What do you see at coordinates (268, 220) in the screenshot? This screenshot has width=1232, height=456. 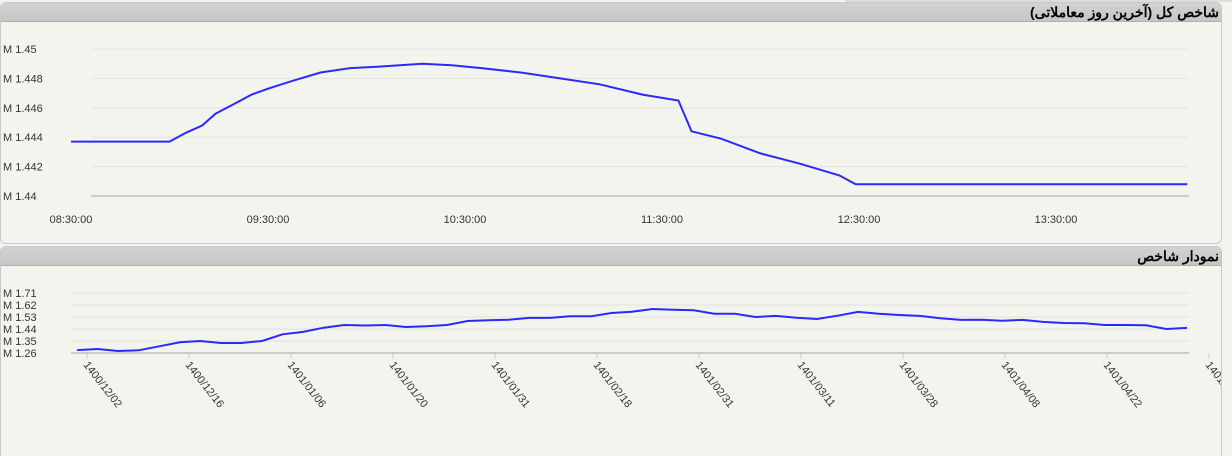 I see `x-tick-label: 09:30:00` at bounding box center [268, 220].